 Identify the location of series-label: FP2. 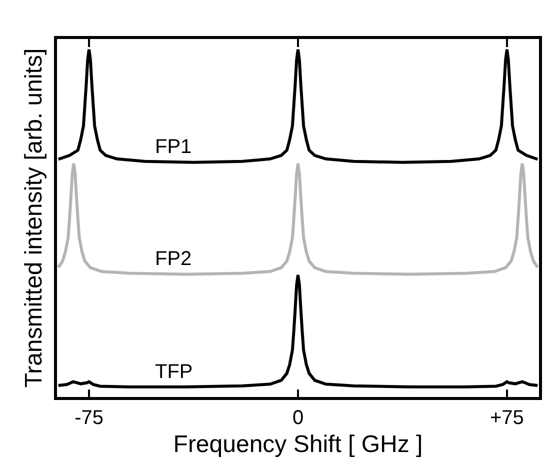
(173, 259).